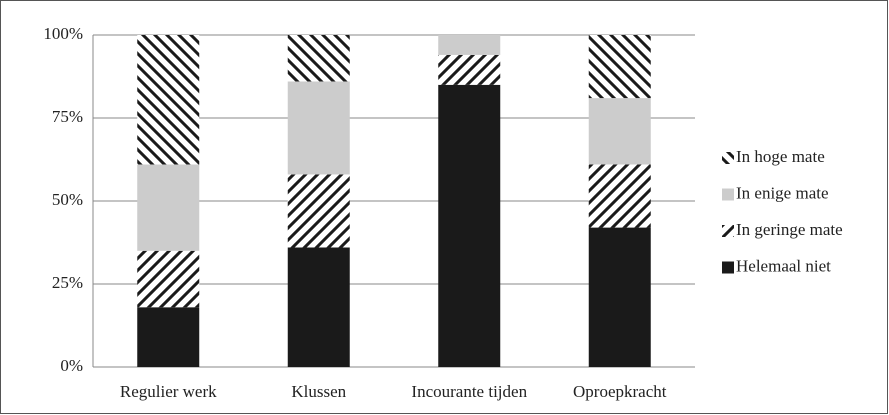 This screenshot has height=415, width=889. What do you see at coordinates (67, 199) in the screenshot?
I see `y-tick-label: 50%` at bounding box center [67, 199].